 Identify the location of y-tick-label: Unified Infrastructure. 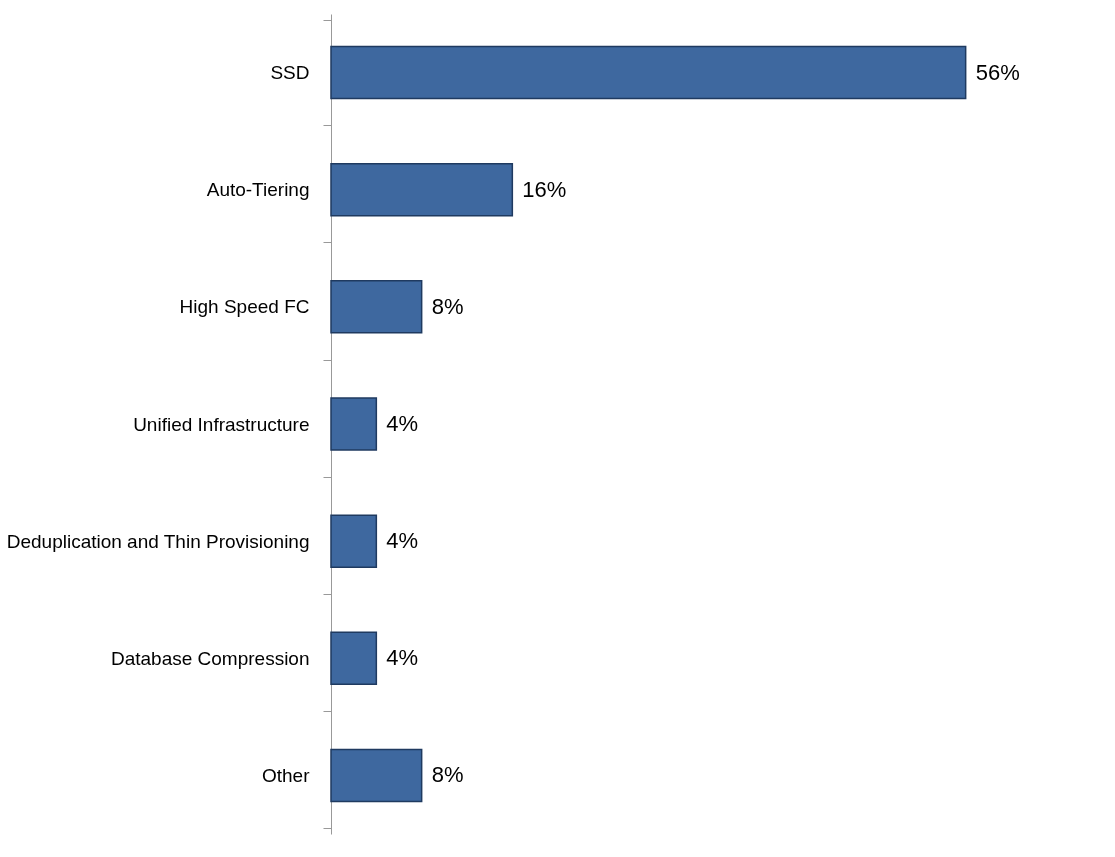
(221, 424).